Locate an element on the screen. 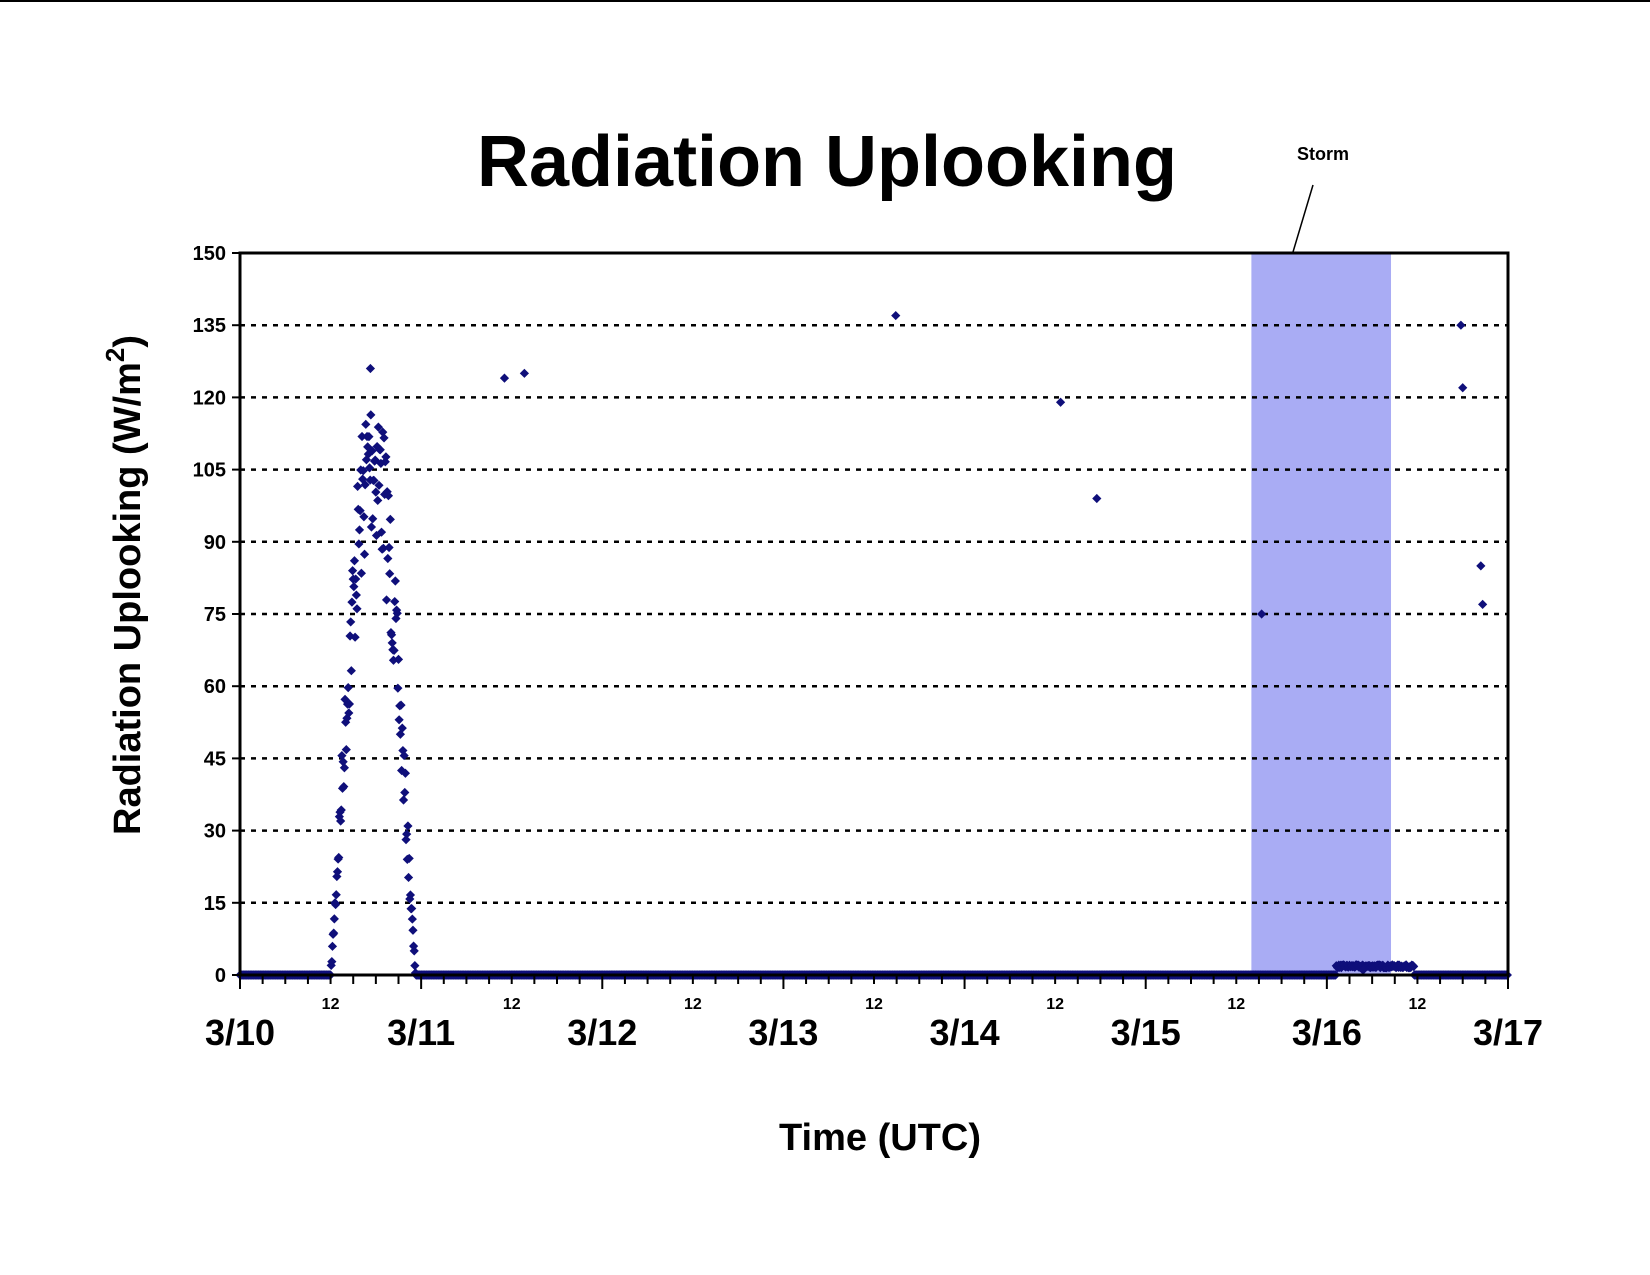 The width and height of the screenshot is (1650, 1275). y-tick-label: 90 is located at coordinates (215, 543).